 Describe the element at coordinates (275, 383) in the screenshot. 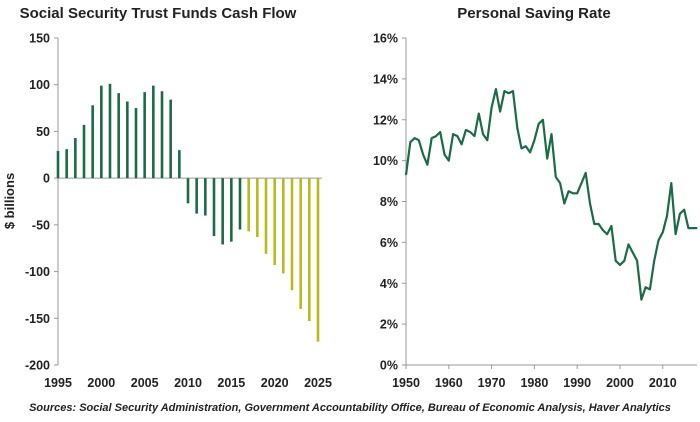

I see `cash-flow-x-tick-label: 2020` at that location.